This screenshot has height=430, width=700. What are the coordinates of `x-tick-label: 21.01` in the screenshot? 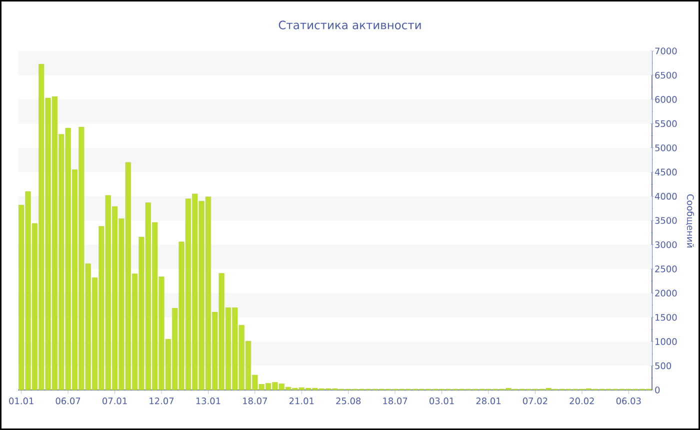 It's located at (301, 401).